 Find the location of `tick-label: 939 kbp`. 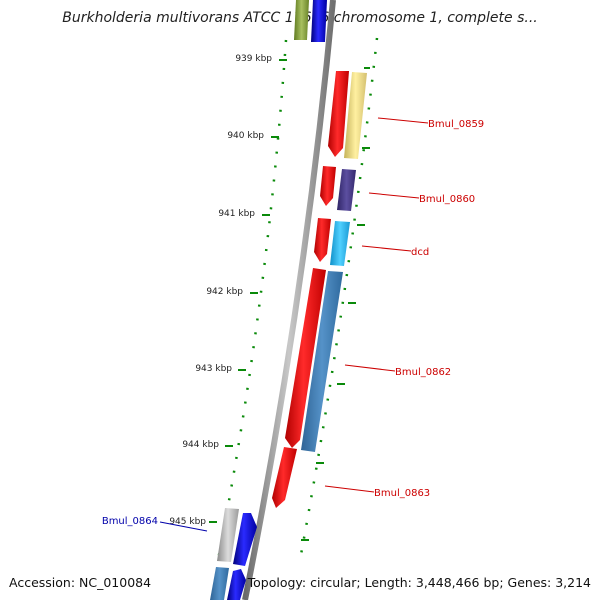

tick-label: 939 kbp is located at coordinates (253, 59).